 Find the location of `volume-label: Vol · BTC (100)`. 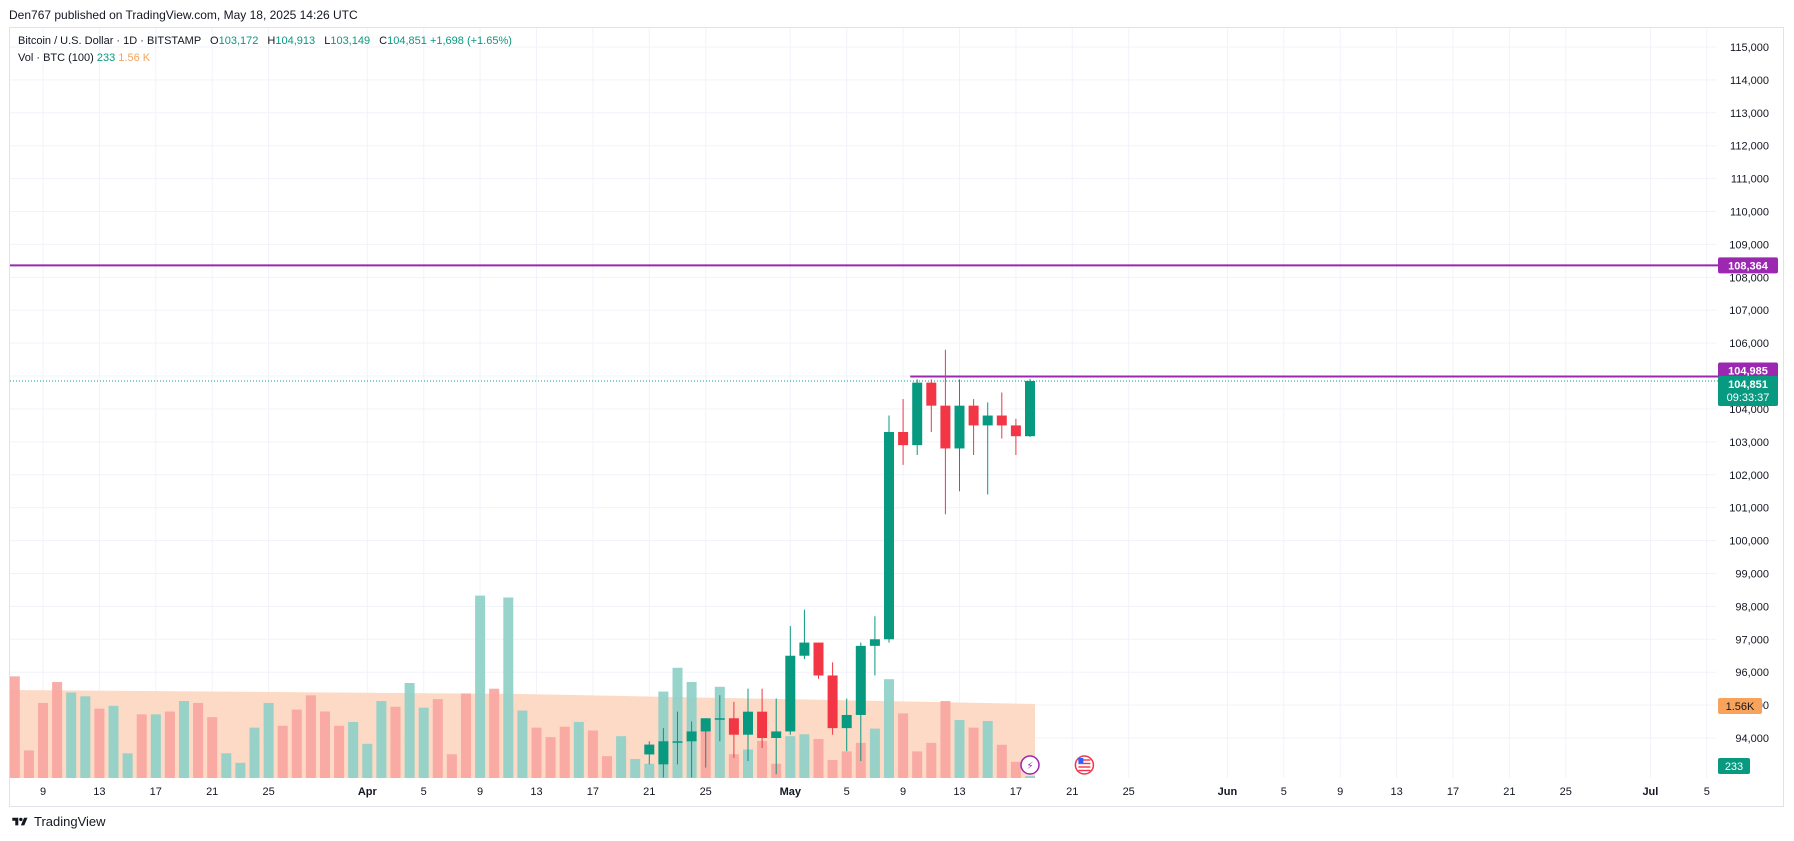

volume-label: Vol · BTC (100) is located at coordinates (56, 58).